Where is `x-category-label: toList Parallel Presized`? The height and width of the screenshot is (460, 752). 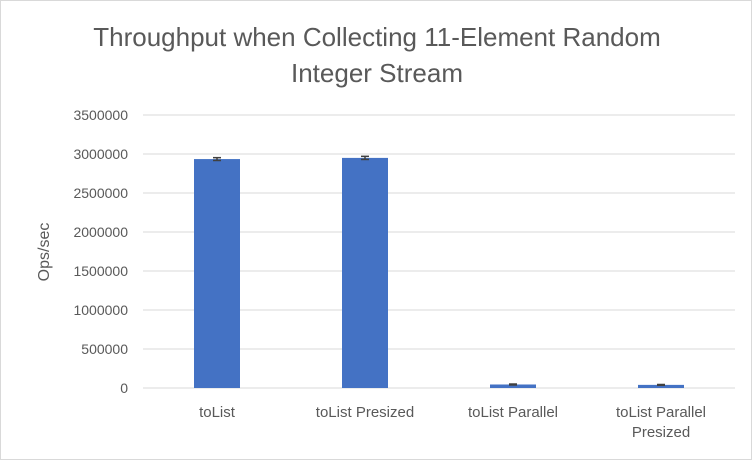
x-category-label: toList Parallel Presized is located at coordinates (661, 422).